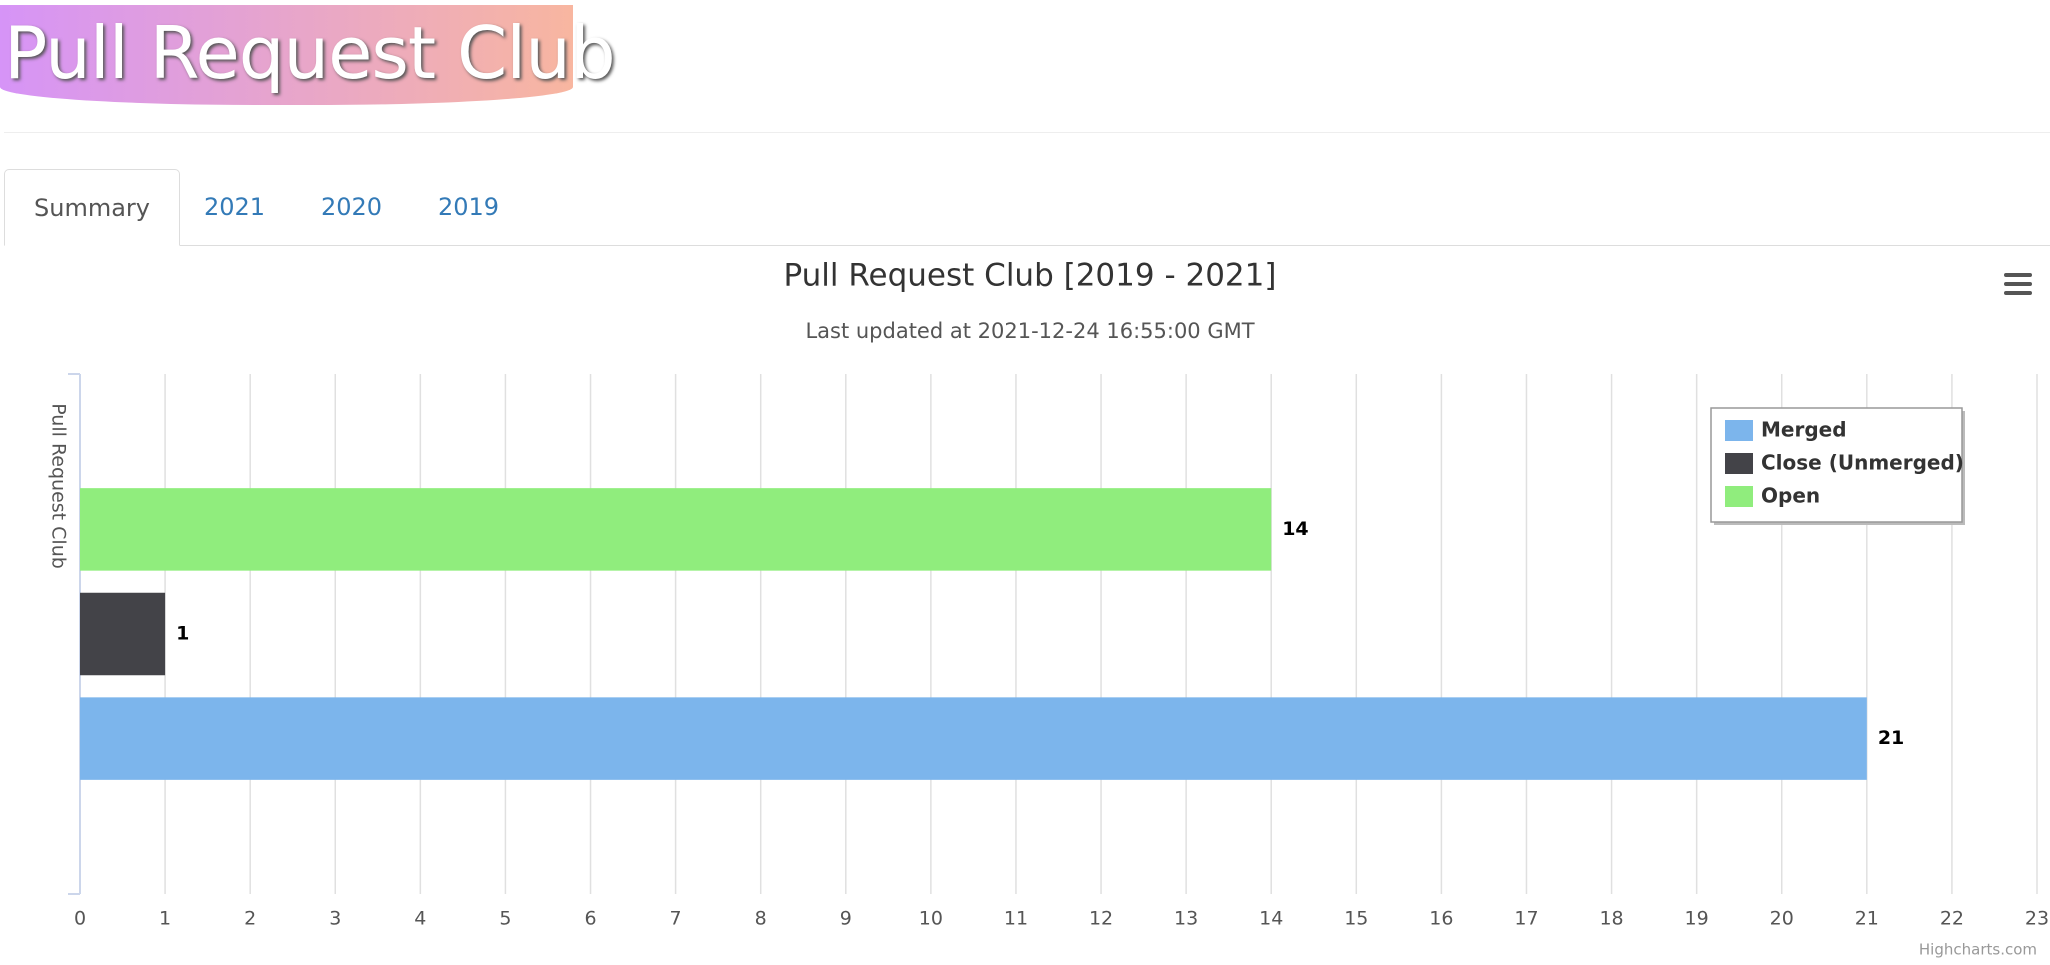  I want to click on y-axis-label: Pull Request Club, so click(59, 486).